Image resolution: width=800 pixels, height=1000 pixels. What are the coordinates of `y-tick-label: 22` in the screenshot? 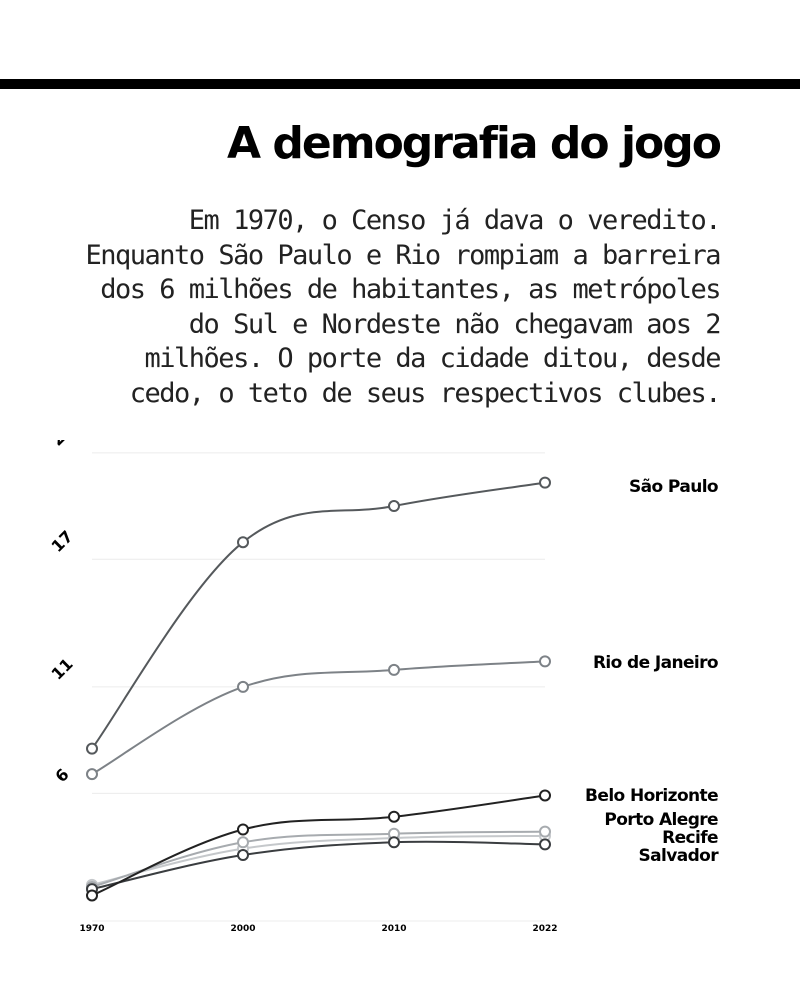 It's located at (62, 445).